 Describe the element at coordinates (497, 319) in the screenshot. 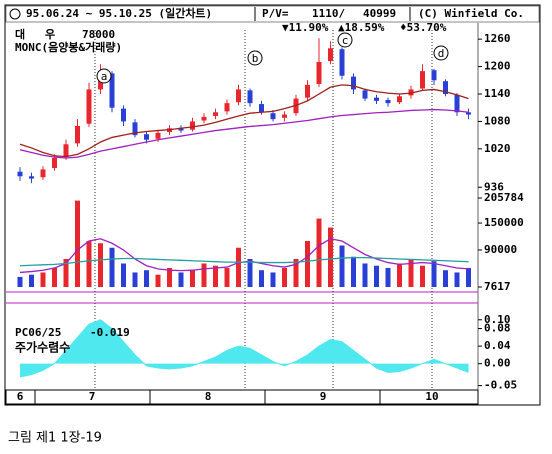

I see `y-tick-label: 0.10` at that location.